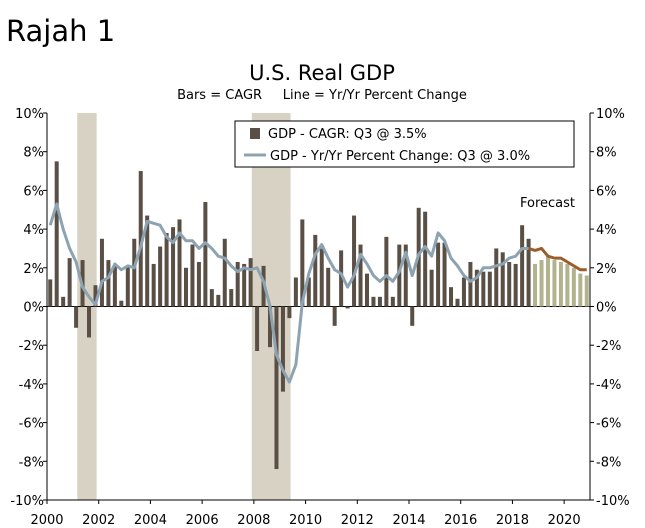 This screenshot has width=645, height=528. Describe the element at coordinates (608, 462) in the screenshot. I see `y-tick-right-9: -8%` at that location.